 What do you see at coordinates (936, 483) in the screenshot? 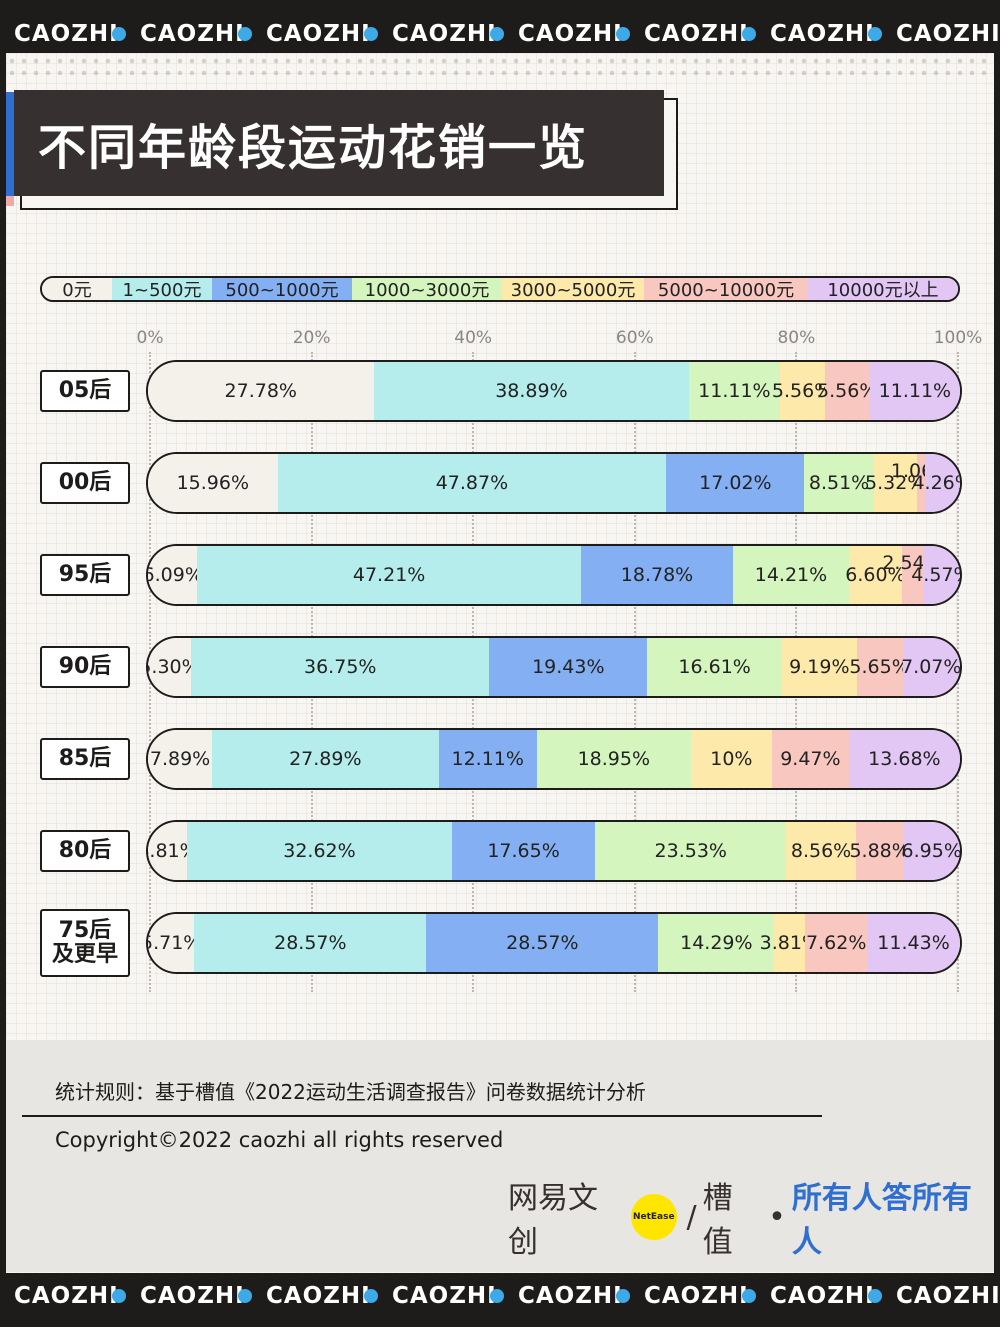
I see `bar-segment: 4.26%` at bounding box center [936, 483].